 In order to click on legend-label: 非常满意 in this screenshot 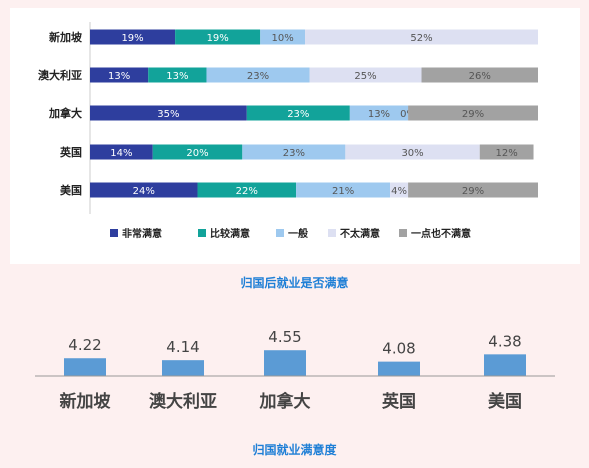, I will do `click(142, 233)`.